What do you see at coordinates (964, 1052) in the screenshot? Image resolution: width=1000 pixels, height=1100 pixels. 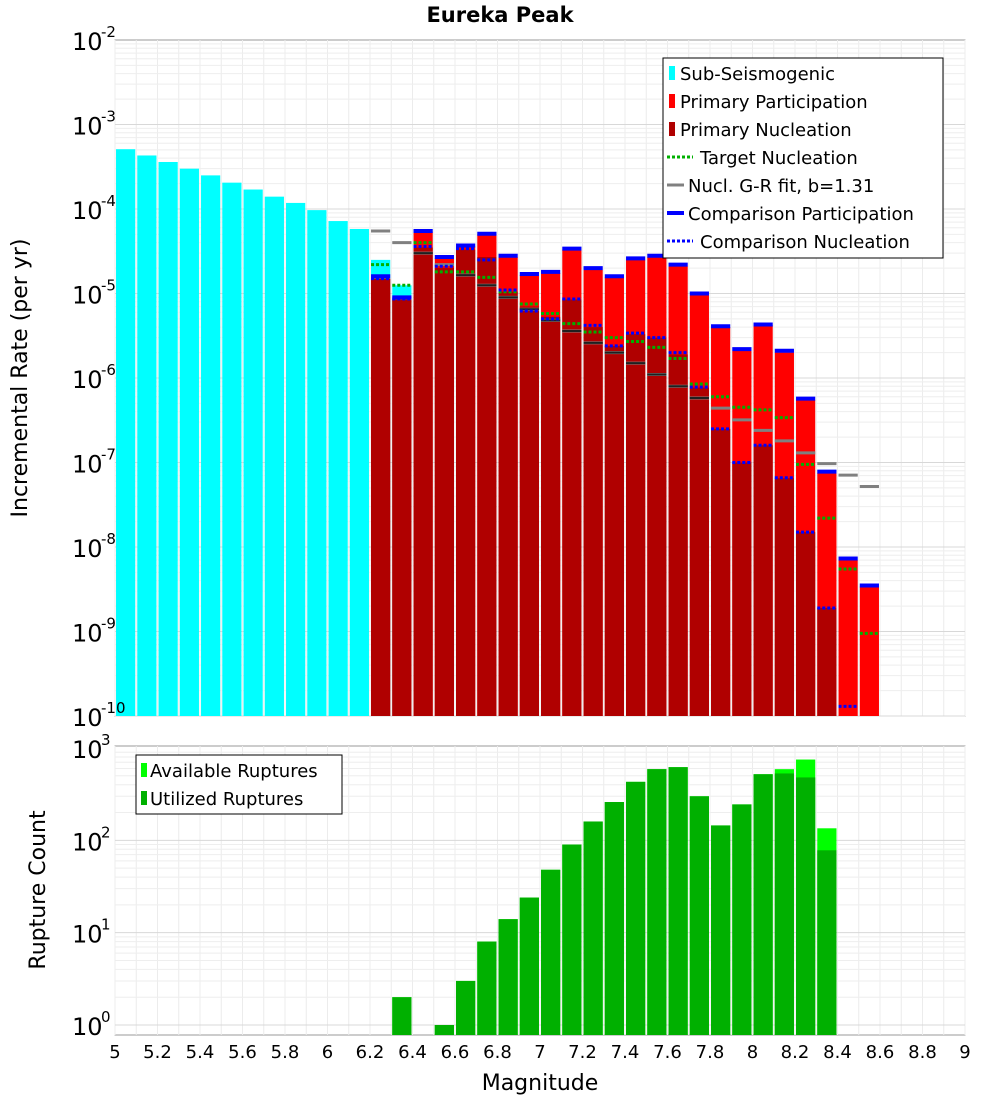 I see `x-tick-label: 9` at bounding box center [964, 1052].